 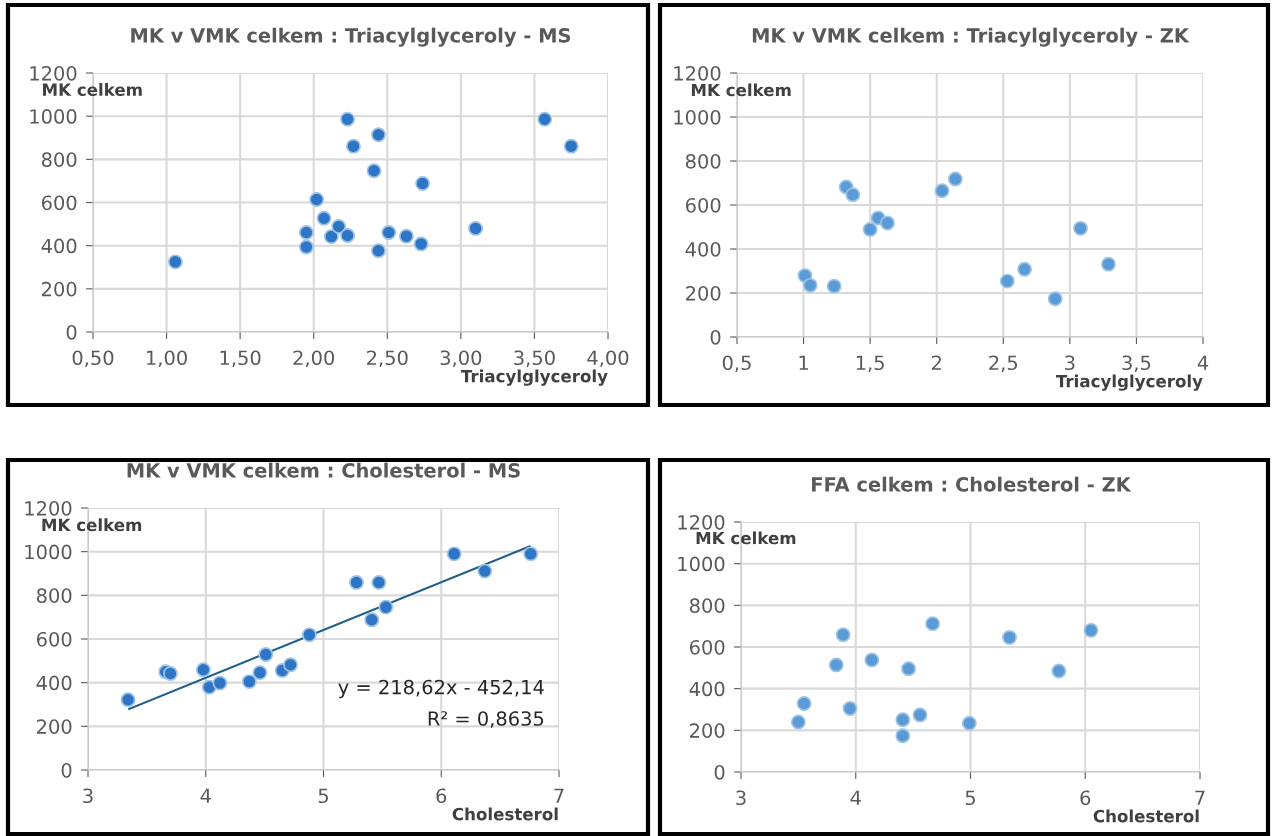 I want to click on chart-title: MK v VMK celkem : Triacylglyceroly - ZK, so click(x=971, y=37).